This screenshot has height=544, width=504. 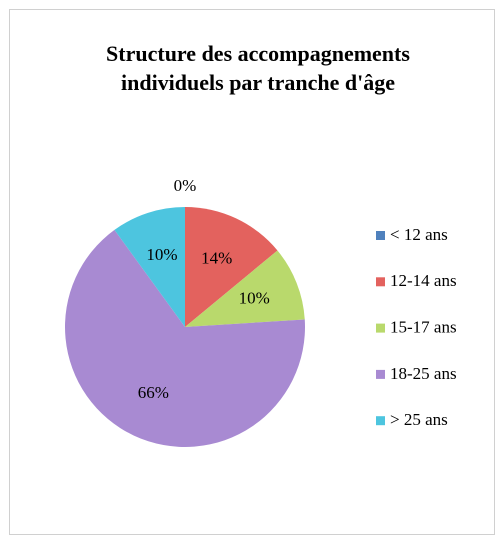 What do you see at coordinates (423, 373) in the screenshot?
I see `legend-label: 18-25 ans` at bounding box center [423, 373].